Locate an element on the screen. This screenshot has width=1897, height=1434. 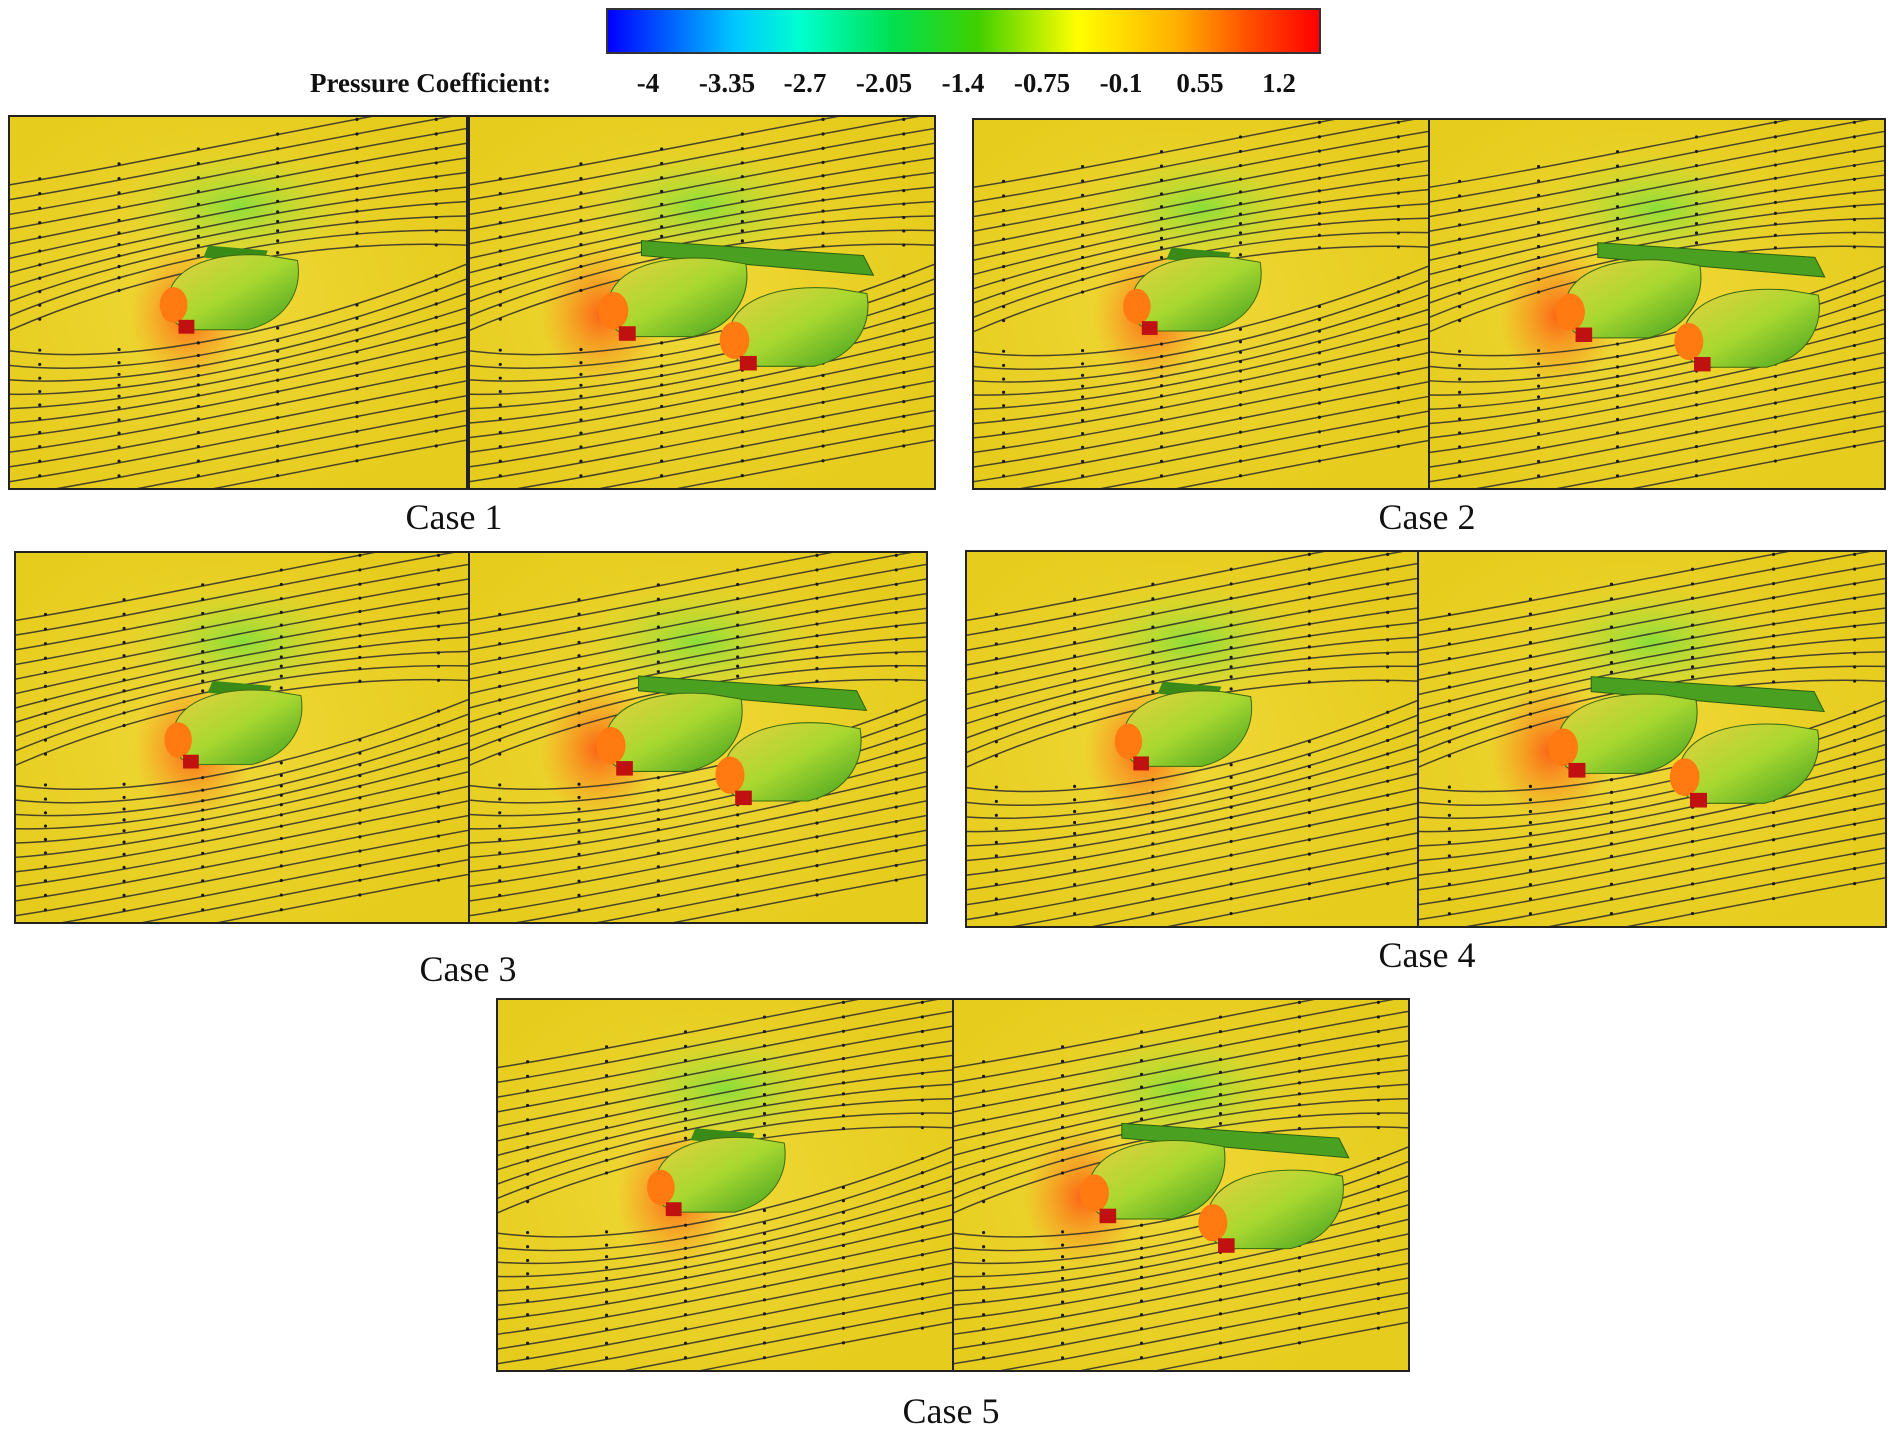
case-caption: Case 4 is located at coordinates (1427, 955).